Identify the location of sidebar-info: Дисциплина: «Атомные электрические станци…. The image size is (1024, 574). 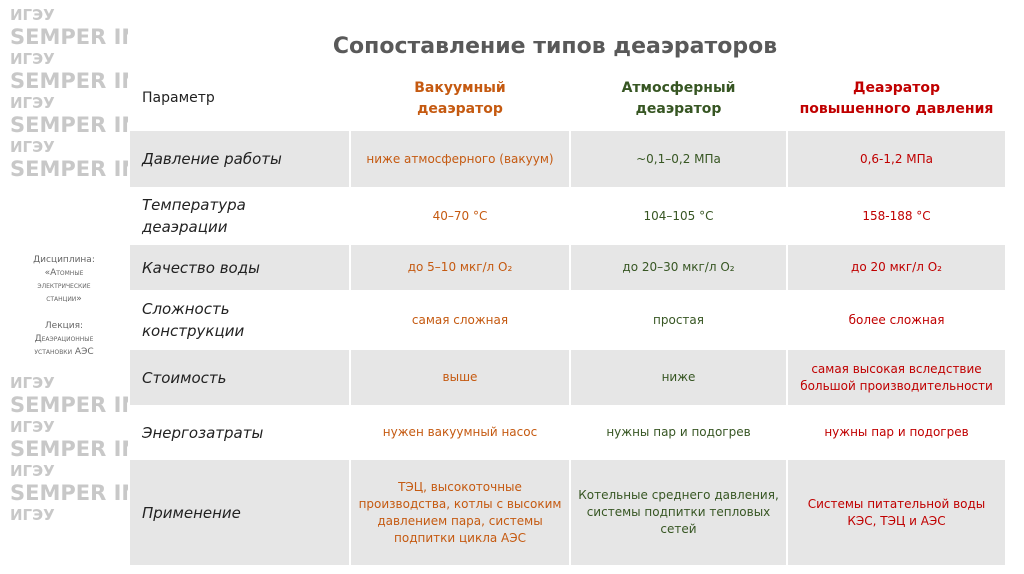
(64, 280).